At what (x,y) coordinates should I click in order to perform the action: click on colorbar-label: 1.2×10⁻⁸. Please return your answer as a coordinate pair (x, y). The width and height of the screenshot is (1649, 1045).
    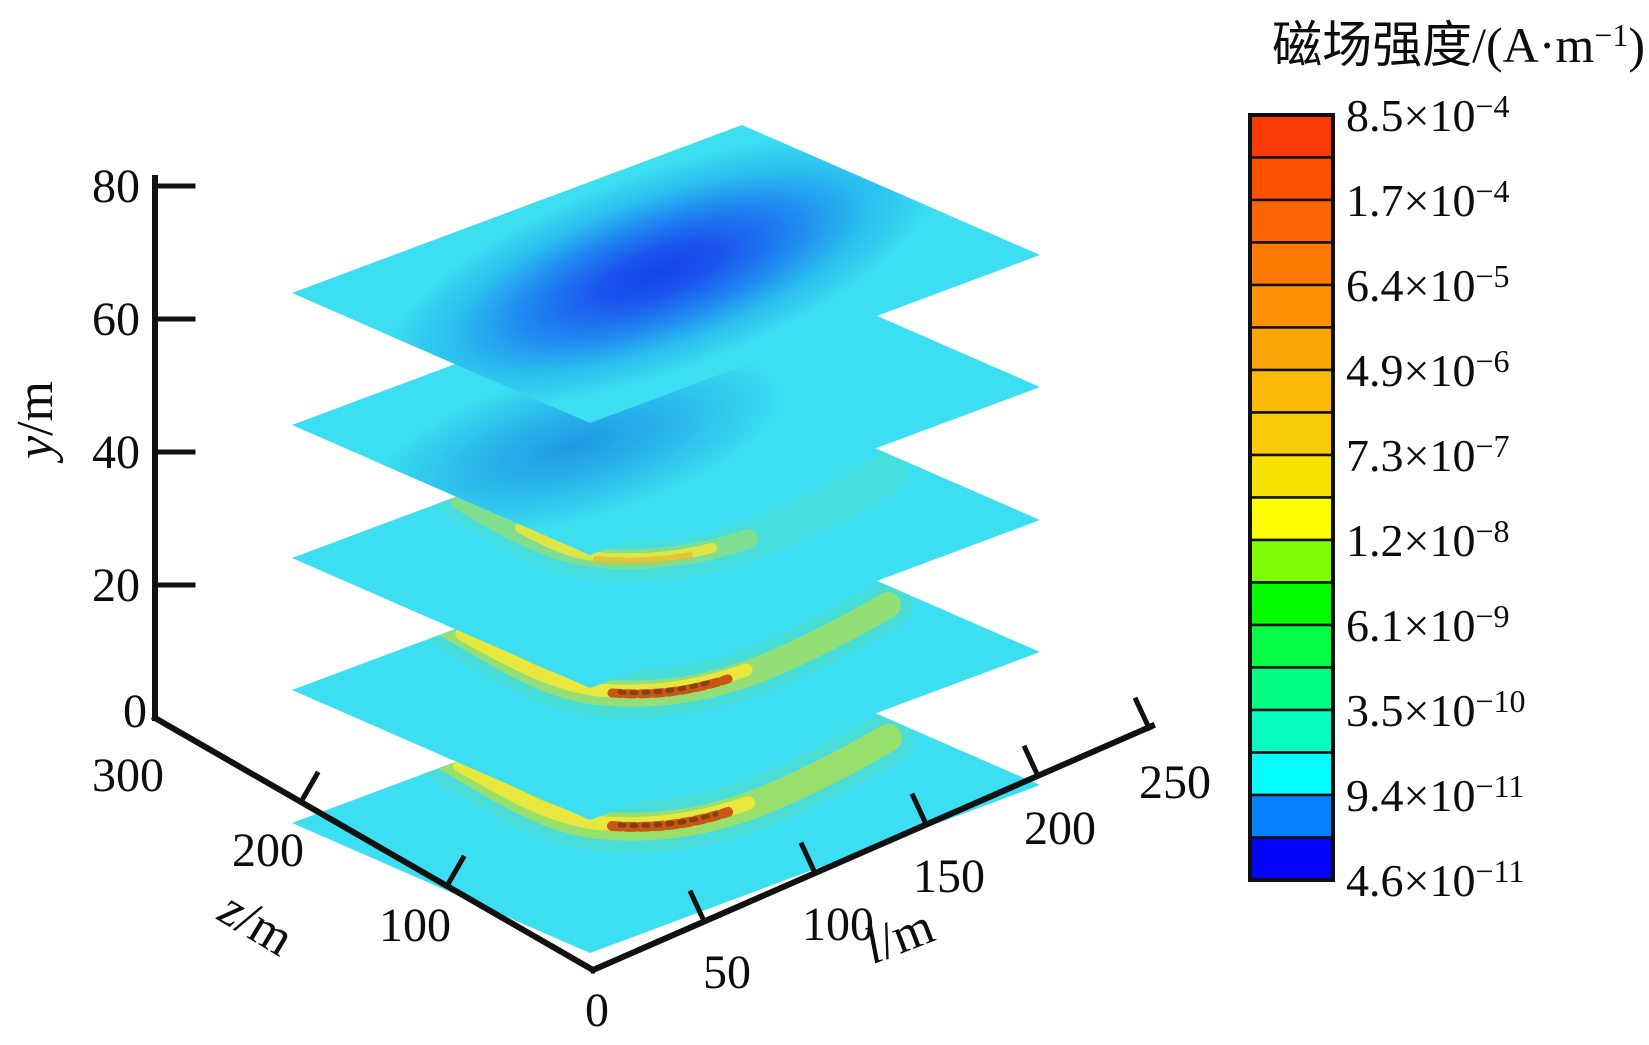
    Looking at the image, I should click on (1428, 539).